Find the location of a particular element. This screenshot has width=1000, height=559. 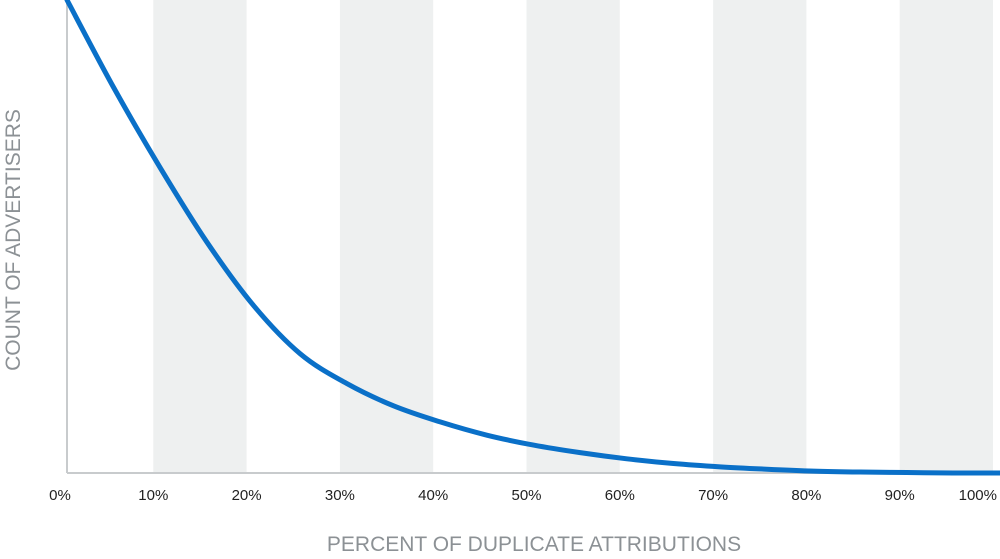

x-tick-label: 90% is located at coordinates (900, 495).